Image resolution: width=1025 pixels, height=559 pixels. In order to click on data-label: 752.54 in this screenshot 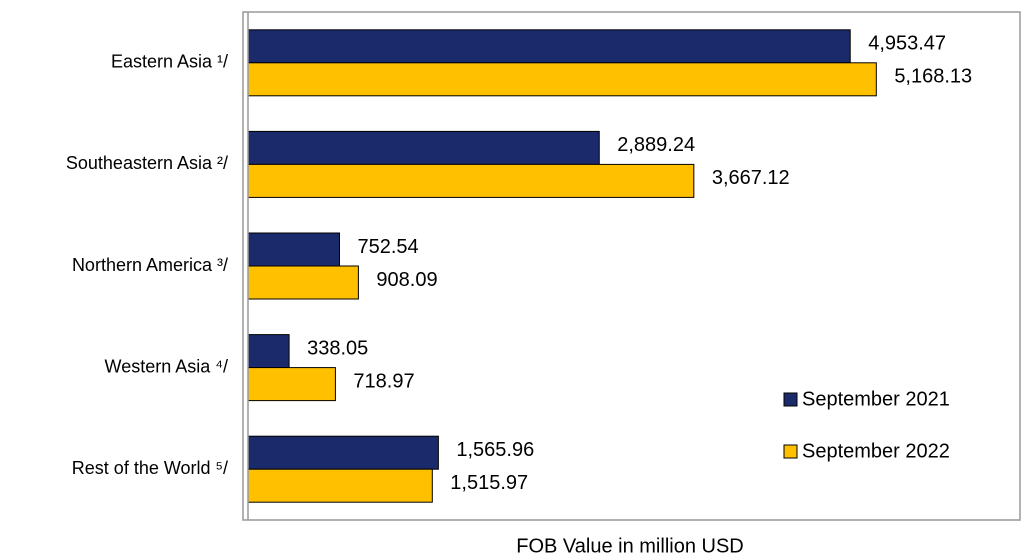, I will do `click(387, 247)`.